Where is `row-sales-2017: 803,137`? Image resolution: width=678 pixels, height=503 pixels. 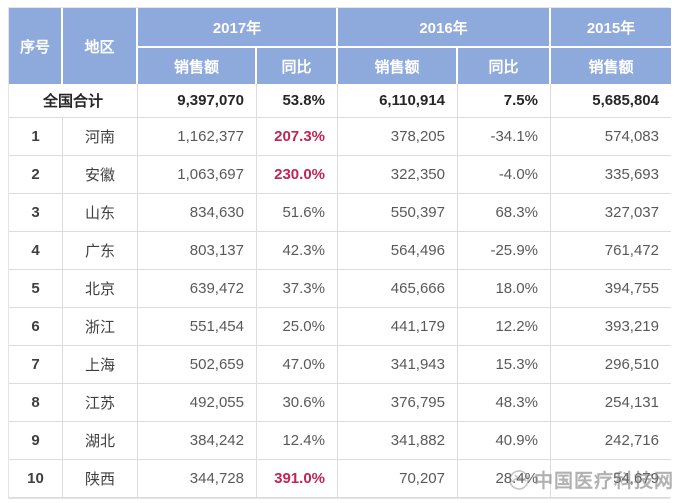 row-sales-2017: 803,137 is located at coordinates (197, 251).